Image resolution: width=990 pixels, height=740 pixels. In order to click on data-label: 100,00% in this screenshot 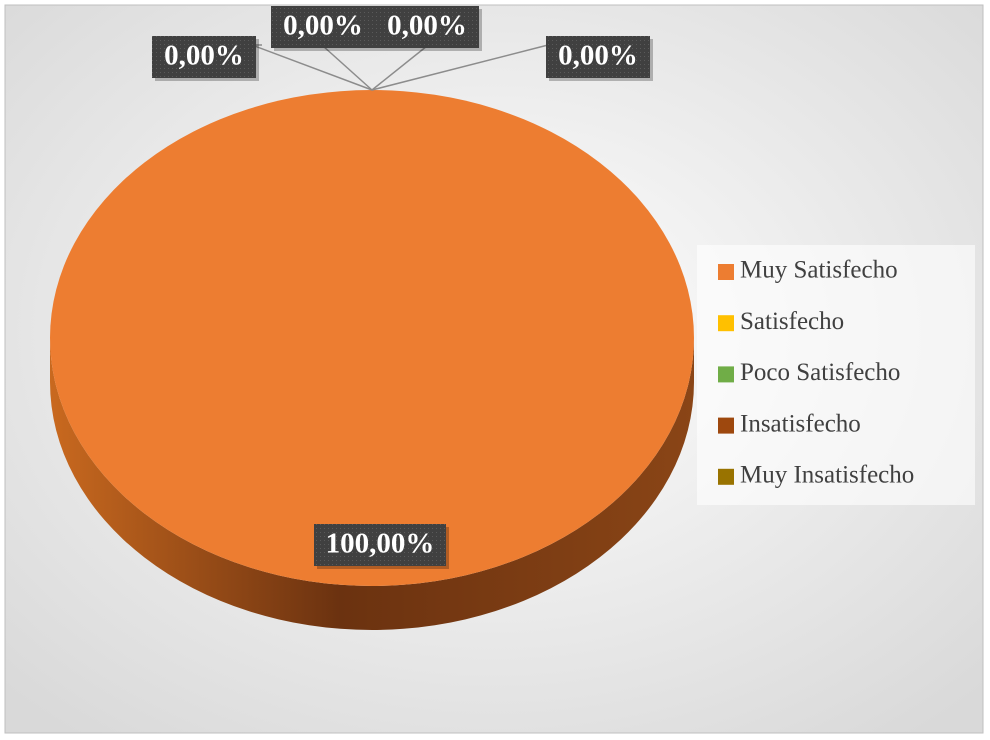, I will do `click(380, 544)`.